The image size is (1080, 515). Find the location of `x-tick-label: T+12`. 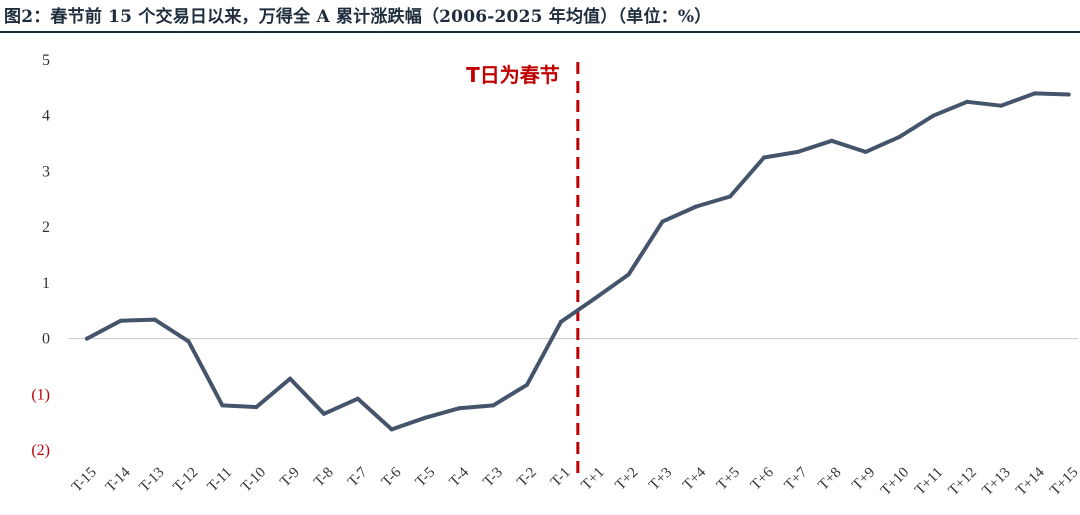

x-tick-label: T+12 is located at coordinates (963, 482).